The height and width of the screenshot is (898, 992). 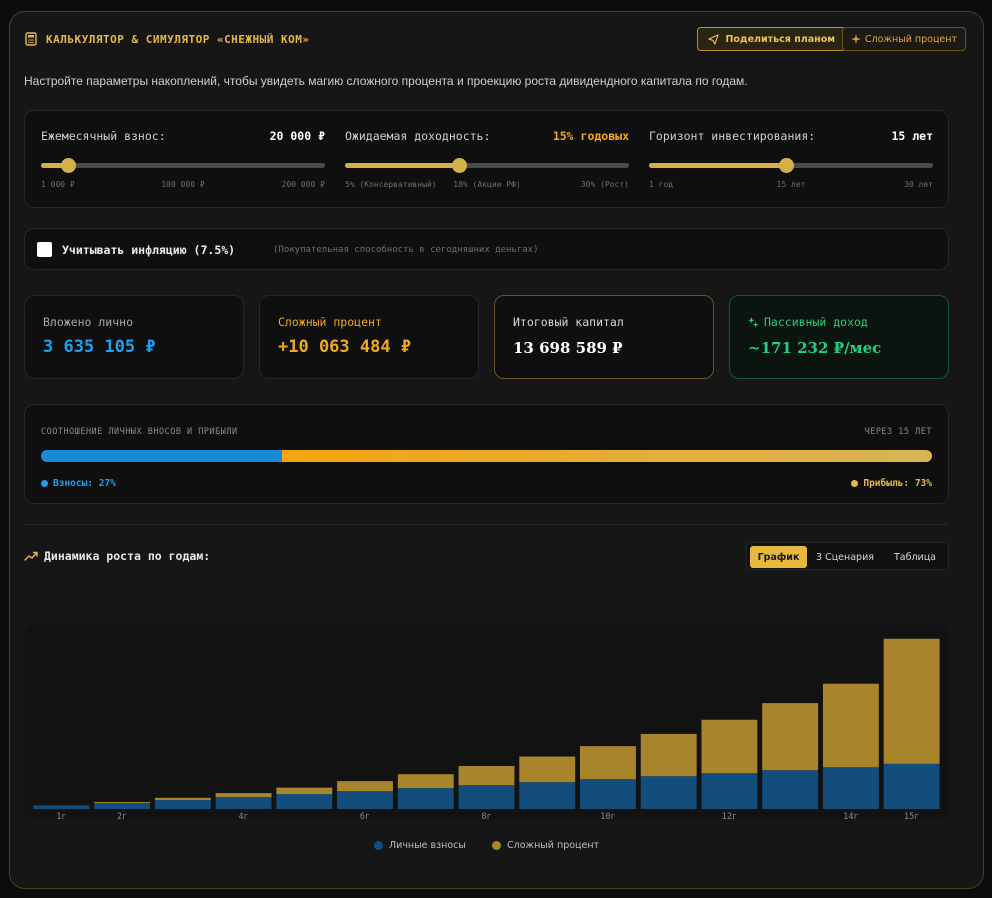 What do you see at coordinates (369, 337) in the screenshot?
I see `stat-compound: Сложный процент +10 063 484 ₽` at bounding box center [369, 337].